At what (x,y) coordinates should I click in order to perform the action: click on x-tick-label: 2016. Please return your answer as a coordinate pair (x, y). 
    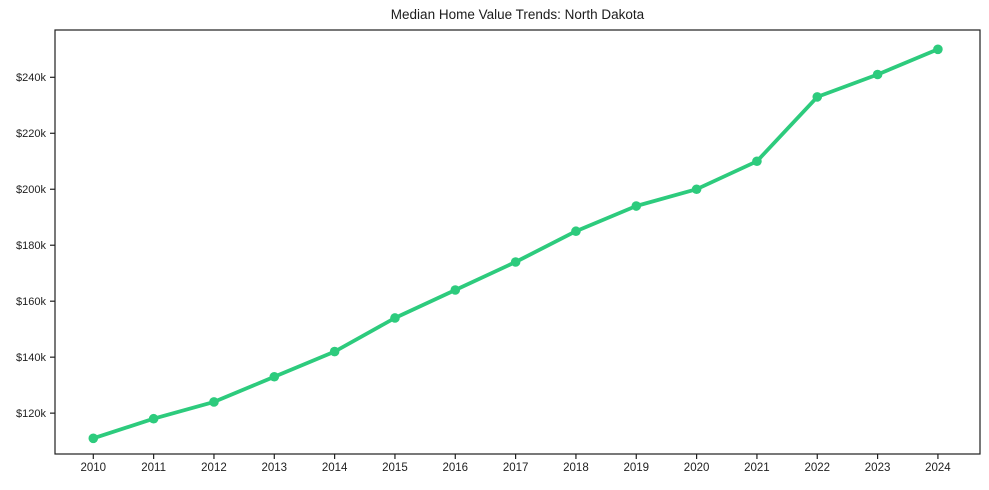
    Looking at the image, I should click on (455, 468).